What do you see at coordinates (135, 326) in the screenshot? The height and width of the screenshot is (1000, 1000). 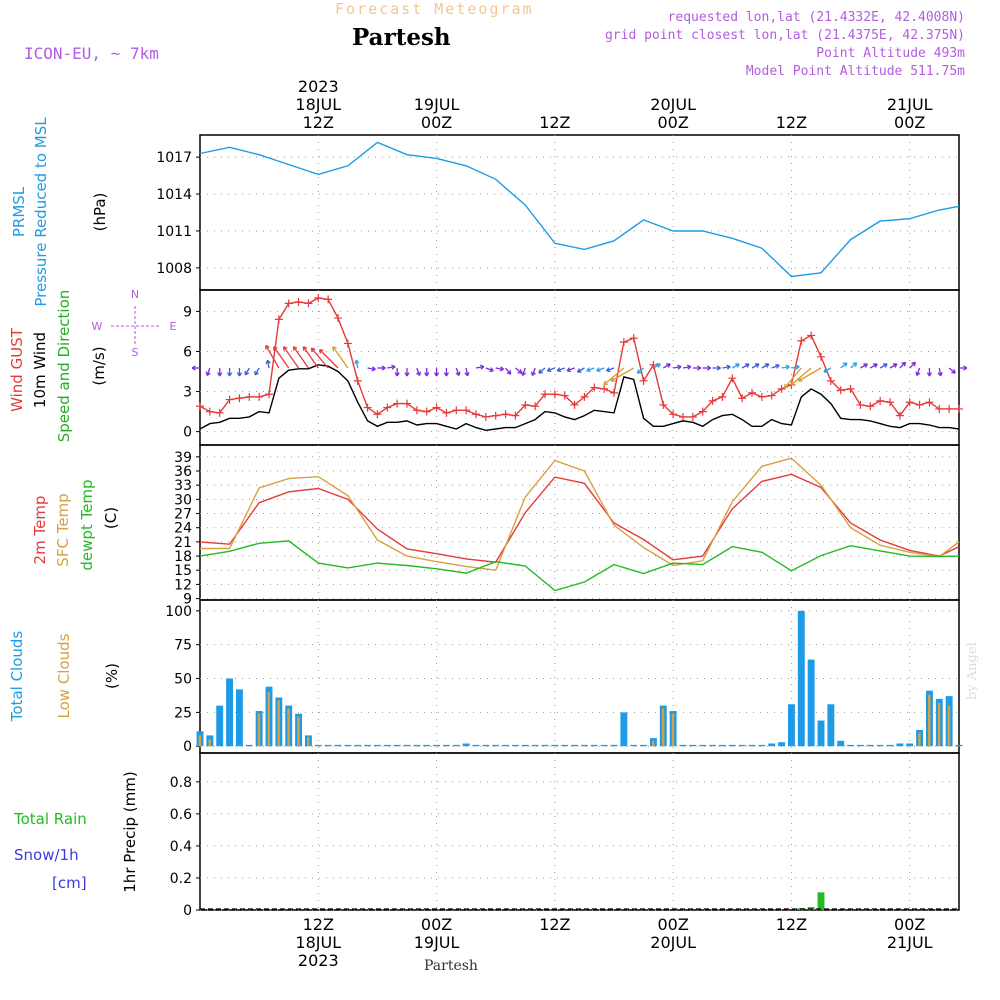 I see `compass-cross` at bounding box center [135, 326].